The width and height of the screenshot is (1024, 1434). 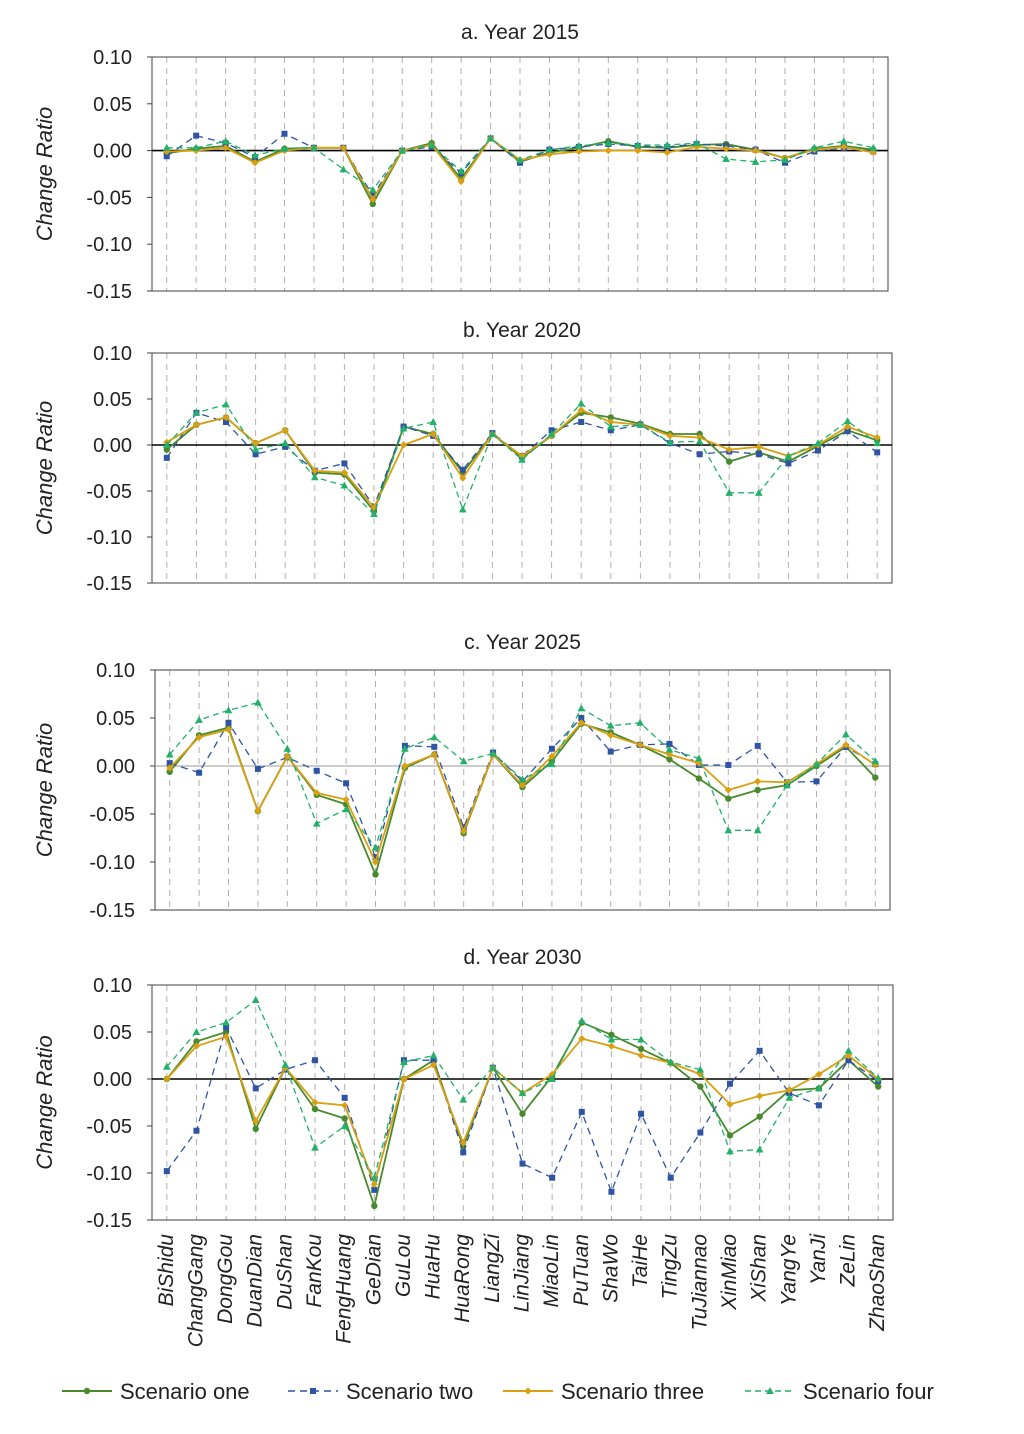 What do you see at coordinates (373, 1269) in the screenshot?
I see `x-tick-label: GeDian` at bounding box center [373, 1269].